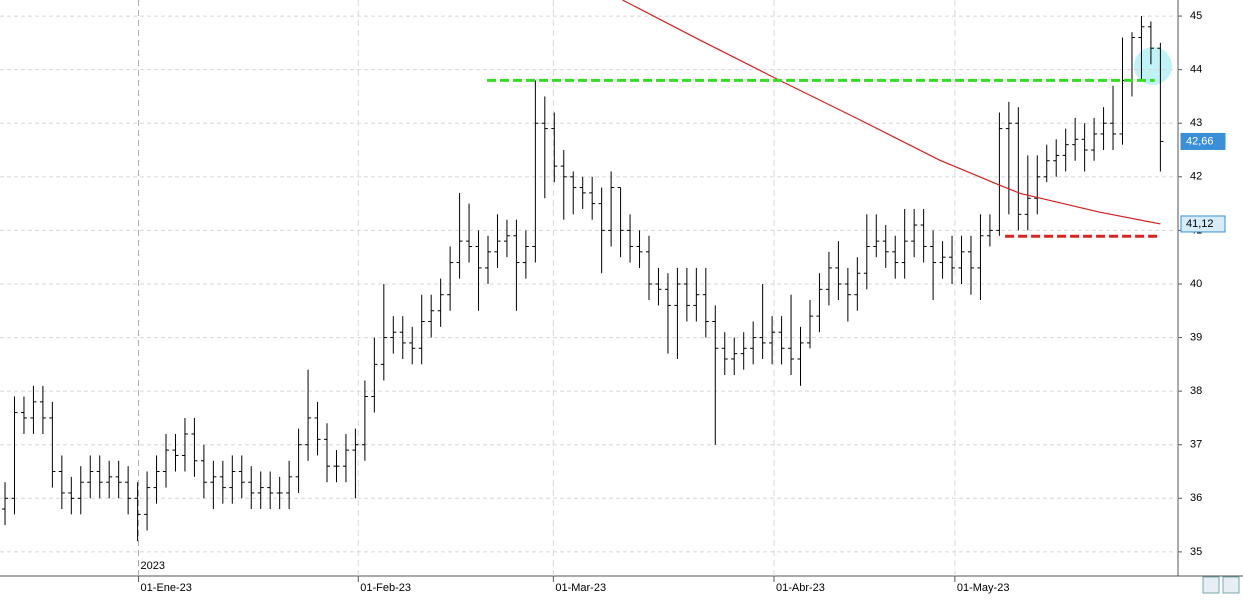 The width and height of the screenshot is (1243, 601). Describe the element at coordinates (1196, 391) in the screenshot. I see `y-tick-label: 38` at that location.